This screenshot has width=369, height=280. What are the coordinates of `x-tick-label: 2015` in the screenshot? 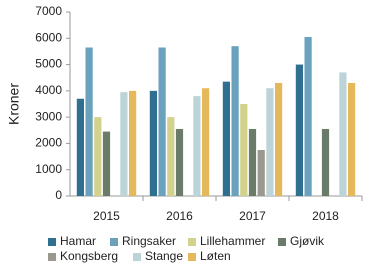 It's located at (106, 216).